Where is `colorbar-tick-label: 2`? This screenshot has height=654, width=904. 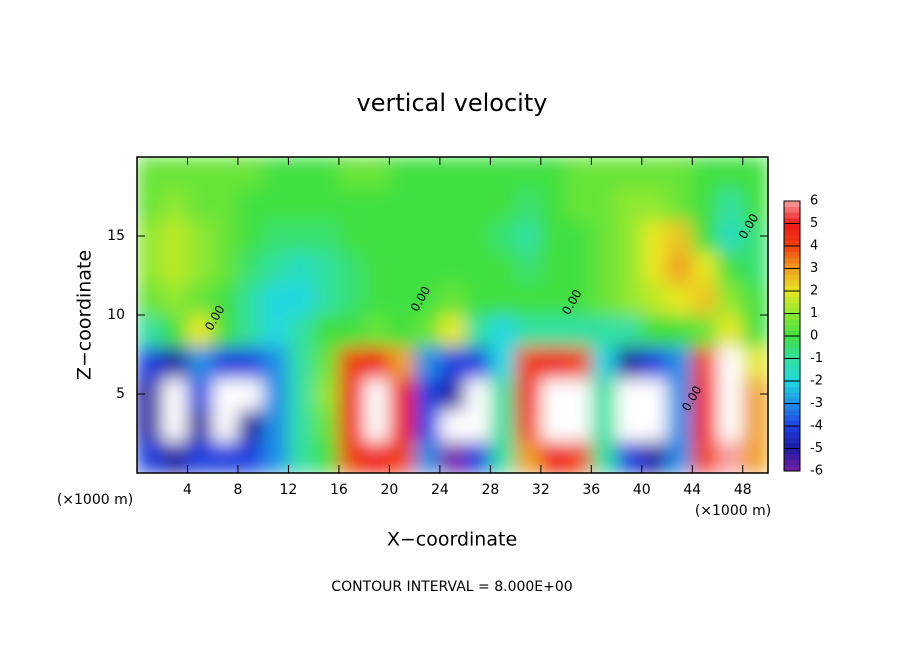 colorbar-tick-label: 2 is located at coordinates (814, 291).